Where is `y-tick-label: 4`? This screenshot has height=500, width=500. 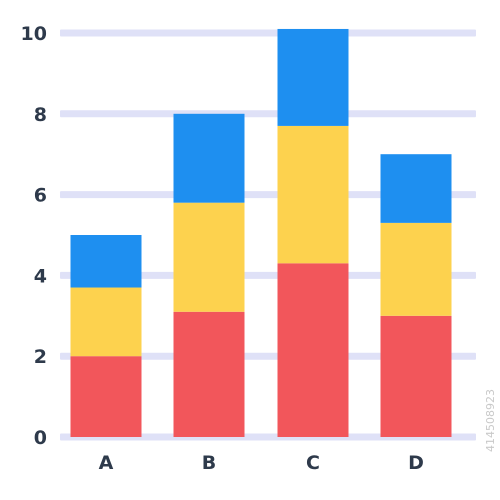
y-tick-label: 4 is located at coordinates (40, 276).